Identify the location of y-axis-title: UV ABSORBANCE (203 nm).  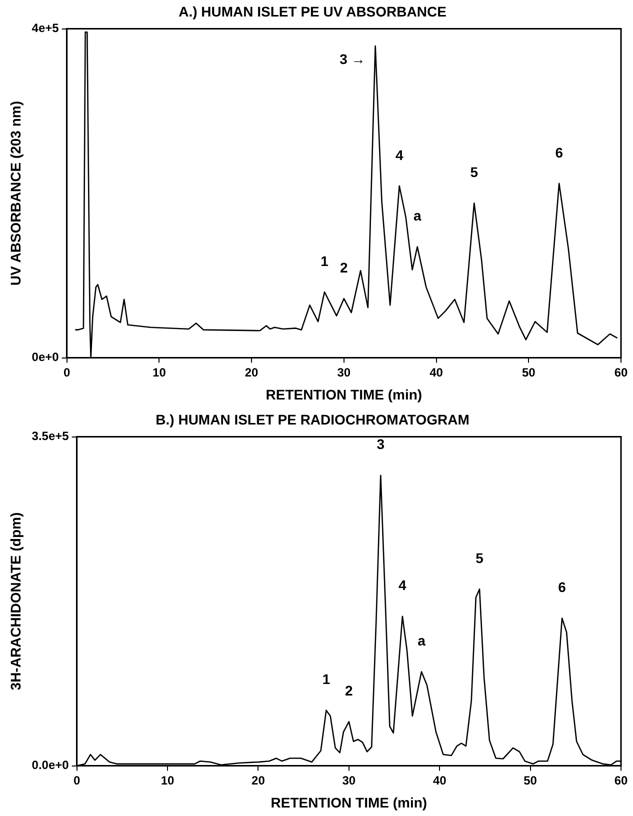
(15, 193).